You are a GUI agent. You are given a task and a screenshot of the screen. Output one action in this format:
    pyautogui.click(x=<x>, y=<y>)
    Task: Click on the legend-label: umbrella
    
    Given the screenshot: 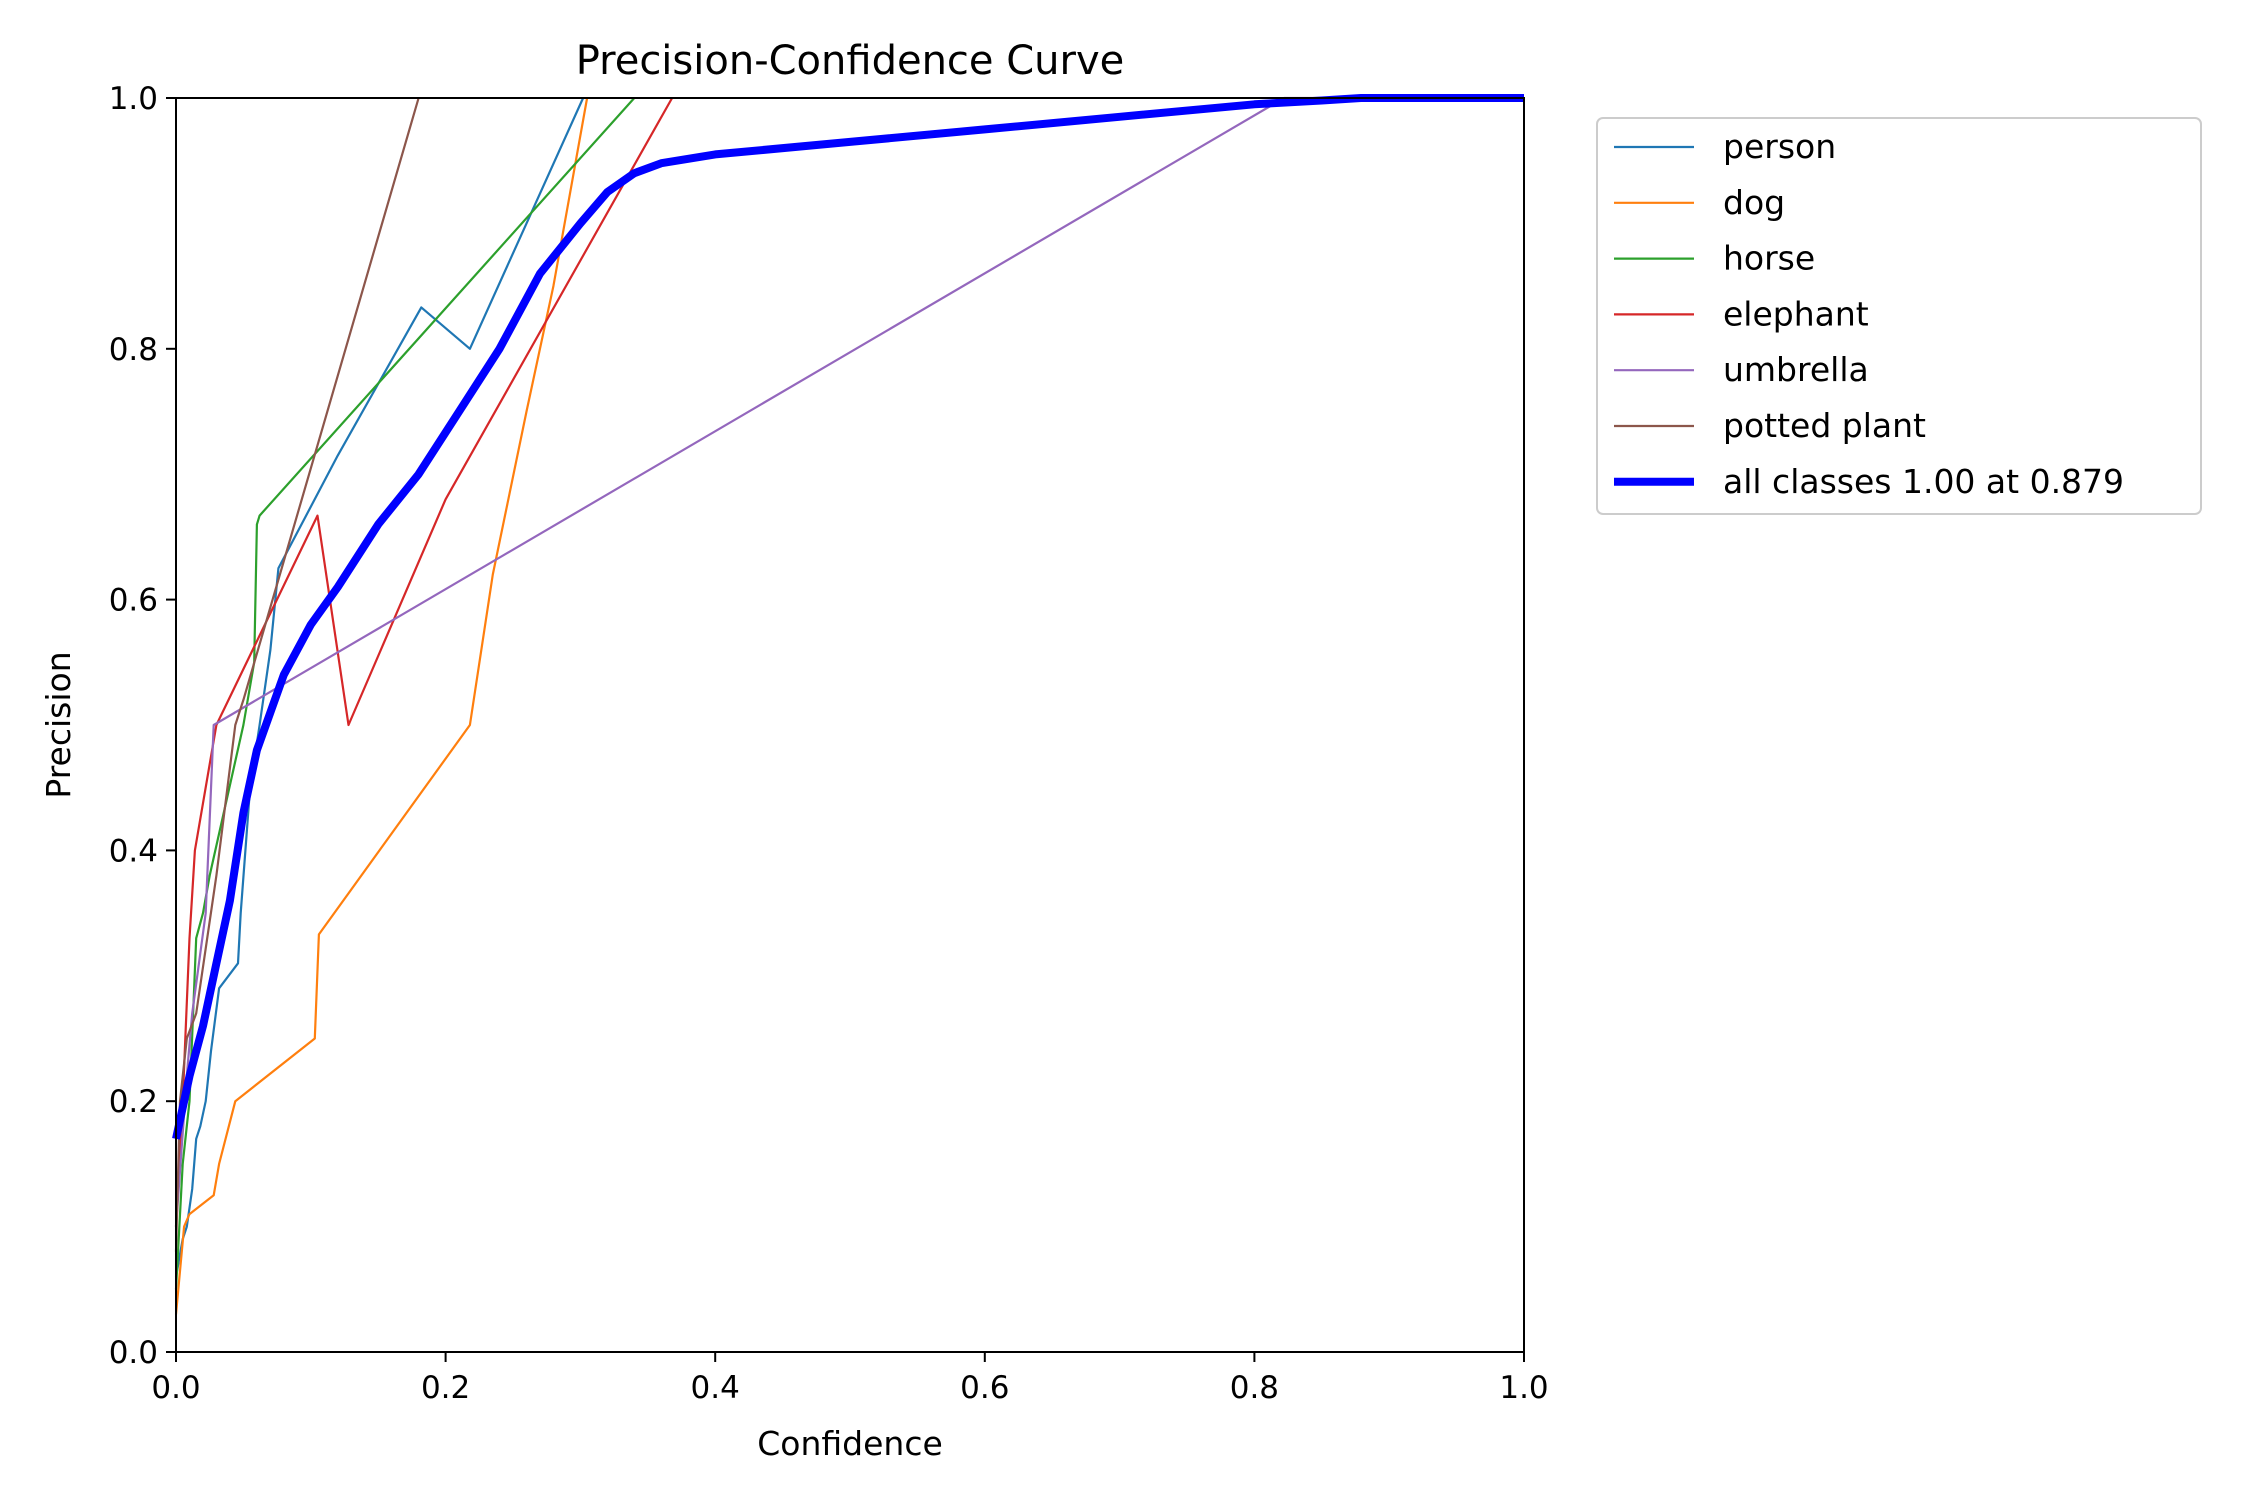 What is the action you would take?
    pyautogui.click(x=1796, y=369)
    